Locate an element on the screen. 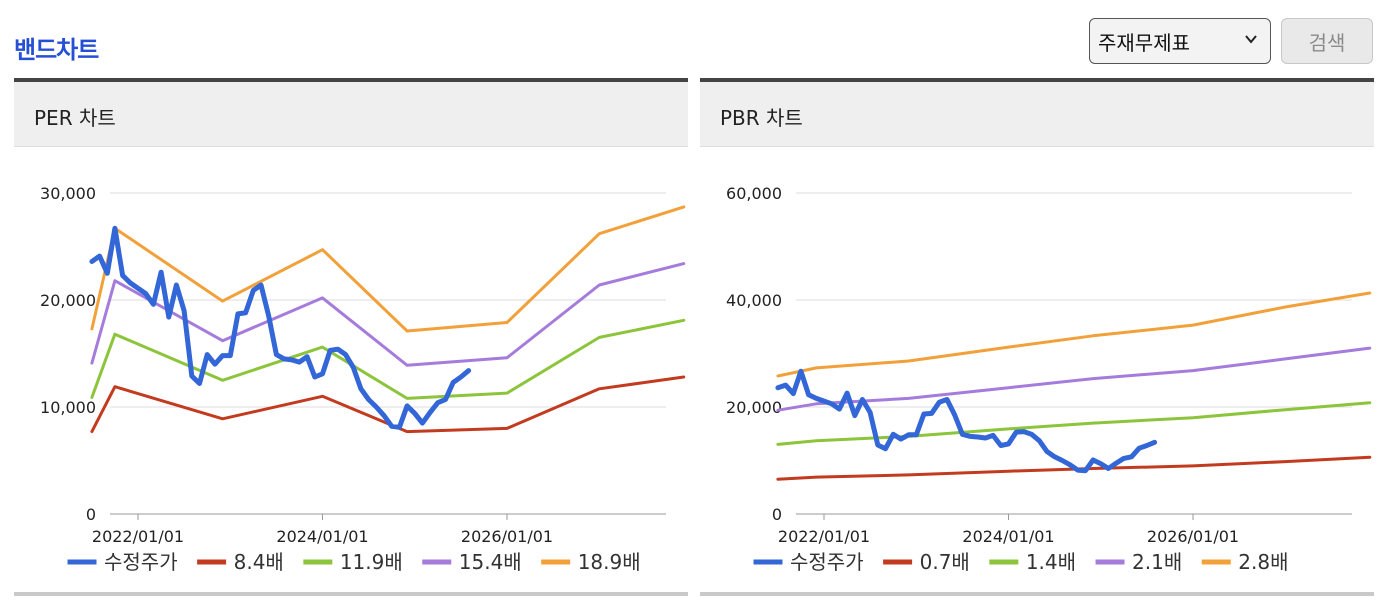 This screenshot has width=1394, height=612. page-title: 밴드차트 is located at coordinates (56, 50).